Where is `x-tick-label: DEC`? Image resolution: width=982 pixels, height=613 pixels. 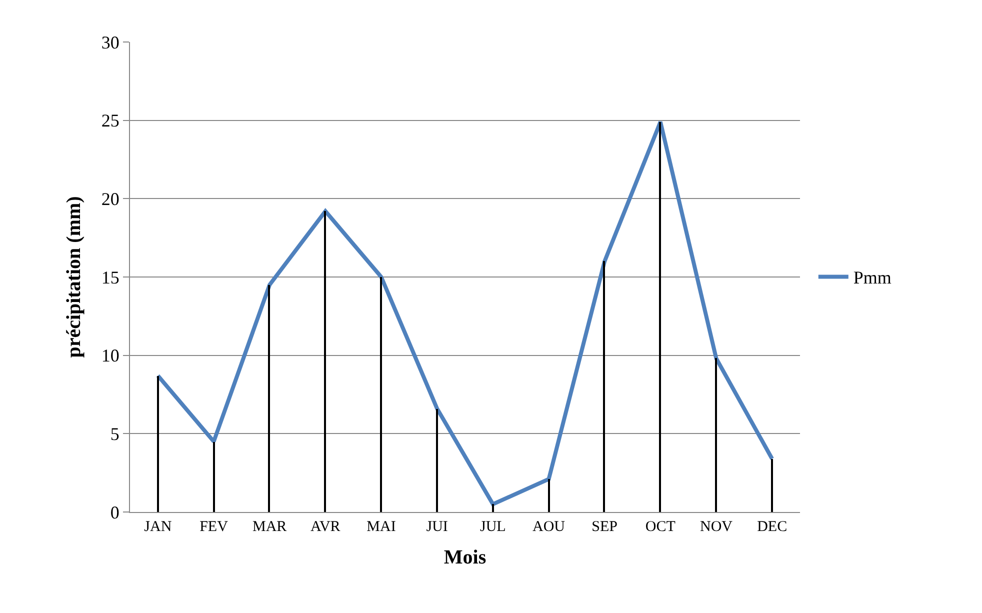
x-tick-label: DEC is located at coordinates (772, 527).